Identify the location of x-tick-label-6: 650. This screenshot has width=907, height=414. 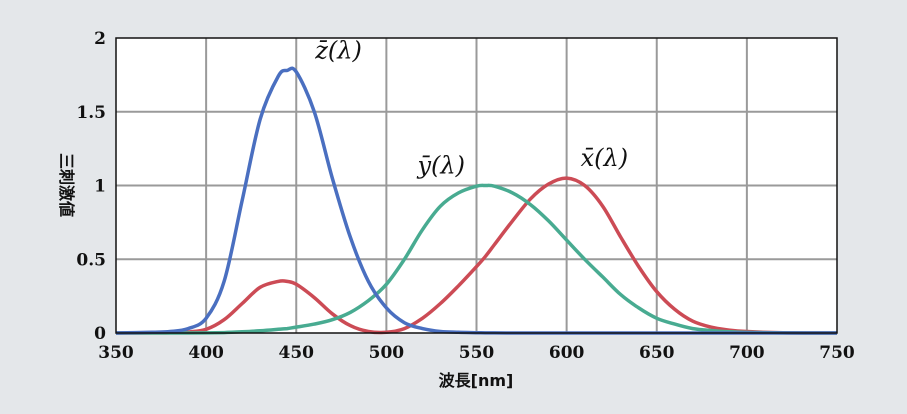
(657, 353).